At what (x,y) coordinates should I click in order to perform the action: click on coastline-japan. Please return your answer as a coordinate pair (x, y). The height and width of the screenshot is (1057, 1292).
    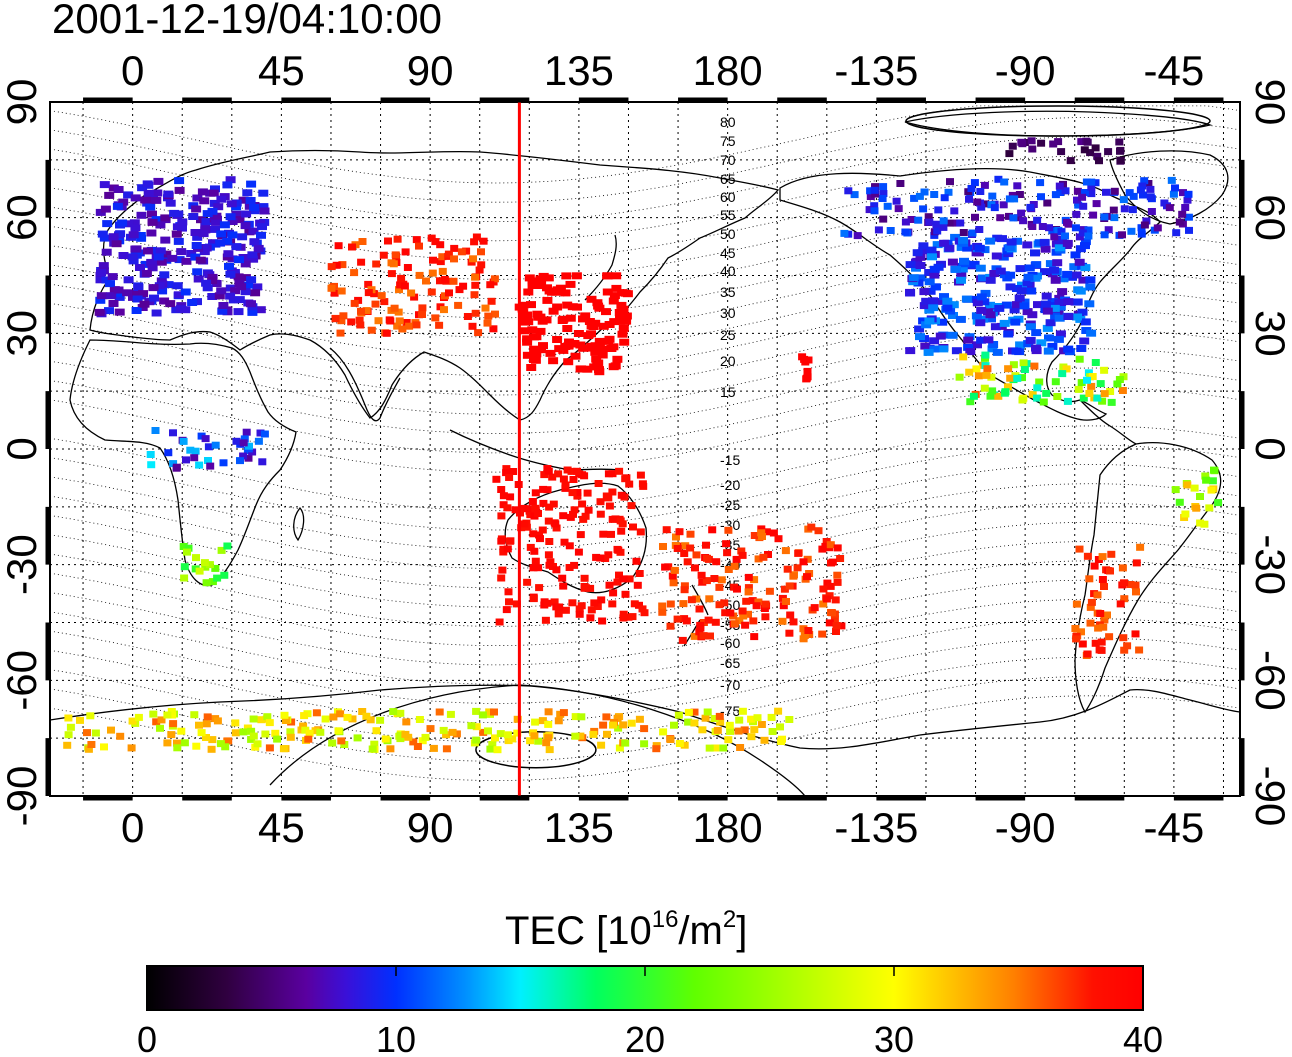
    Looking at the image, I should click on (600, 267).